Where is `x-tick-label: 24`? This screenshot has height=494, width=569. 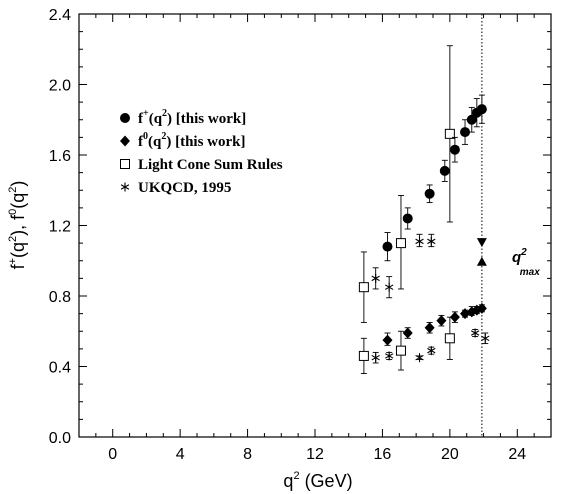
x-tick-label: 24 is located at coordinates (517, 454).